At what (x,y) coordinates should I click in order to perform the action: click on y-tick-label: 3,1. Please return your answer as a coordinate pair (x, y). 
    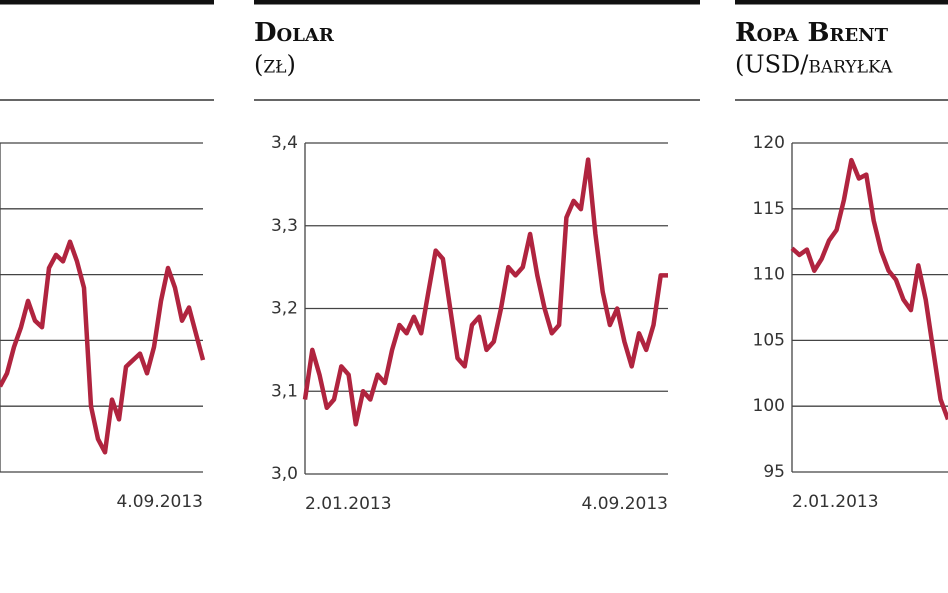
    Looking at the image, I should click on (284, 391).